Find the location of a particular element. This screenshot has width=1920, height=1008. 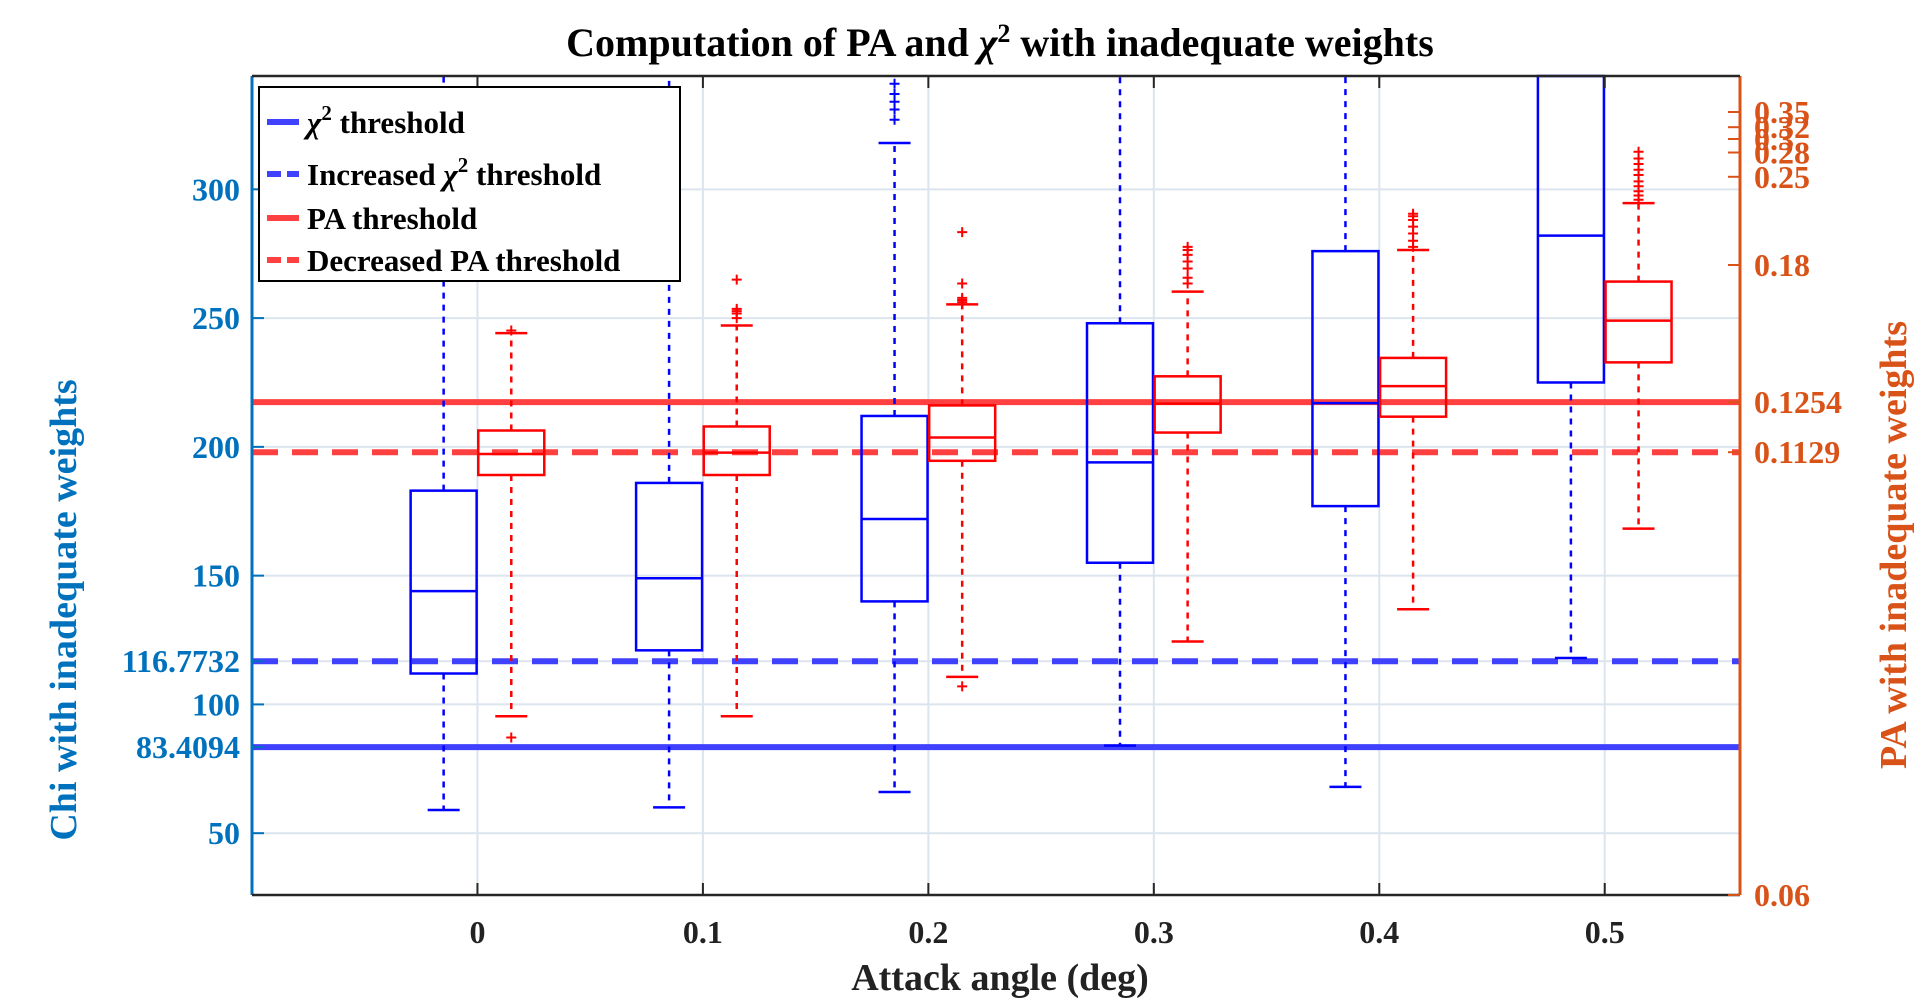

right-tick-label: 0.1254 is located at coordinates (1798, 402).